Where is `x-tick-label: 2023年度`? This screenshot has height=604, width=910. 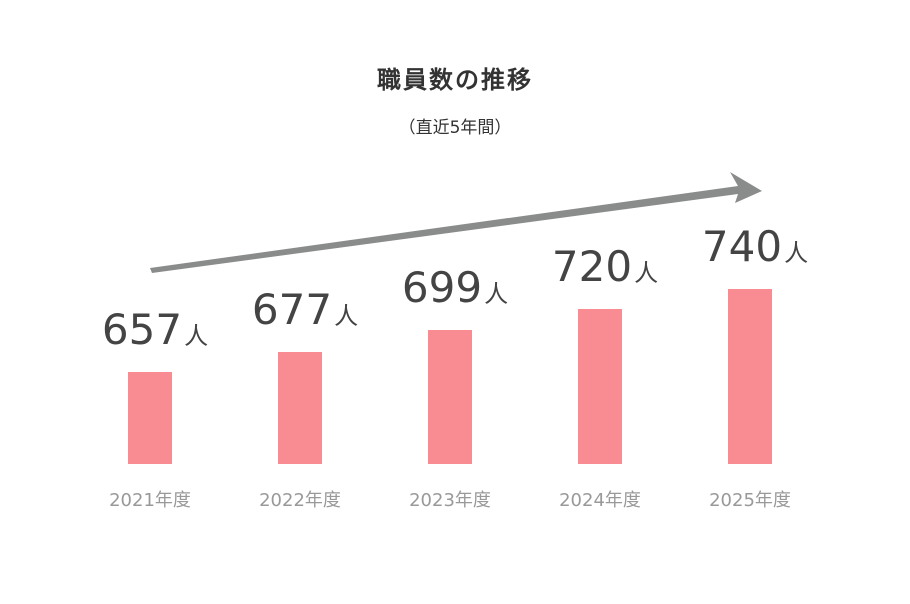
x-tick-label: 2023年度 is located at coordinates (450, 500).